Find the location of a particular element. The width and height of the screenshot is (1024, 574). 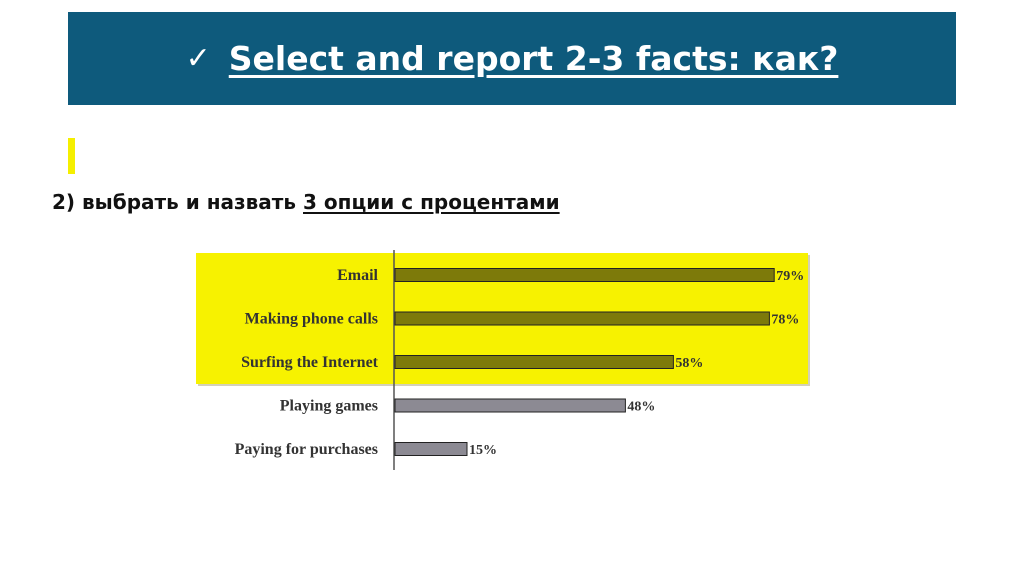

category-label: Surfing the Internet is located at coordinates (310, 362).